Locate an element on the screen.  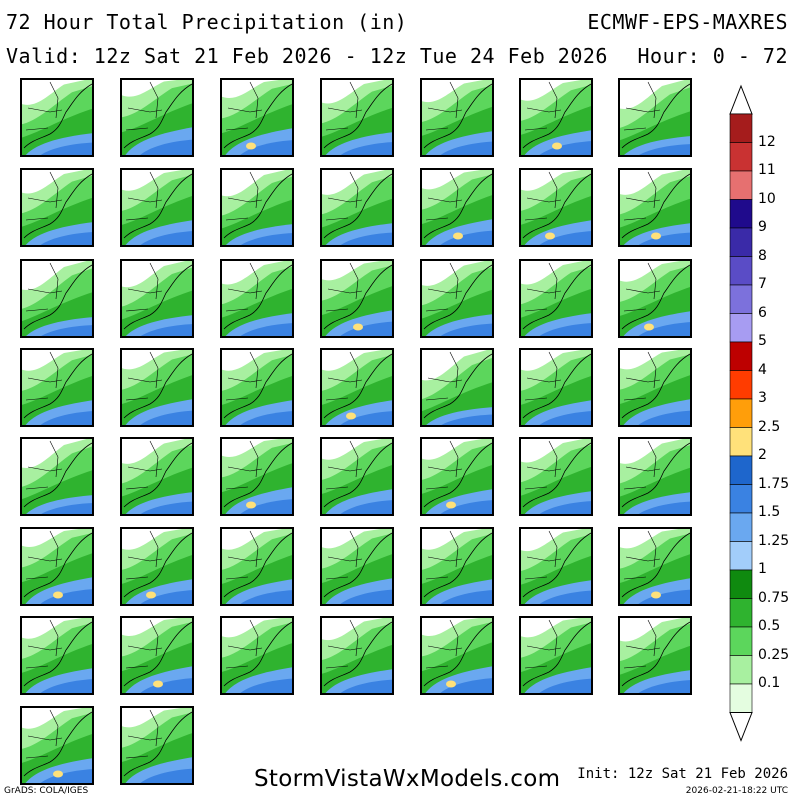
legend-label: 2 is located at coordinates (762, 455).